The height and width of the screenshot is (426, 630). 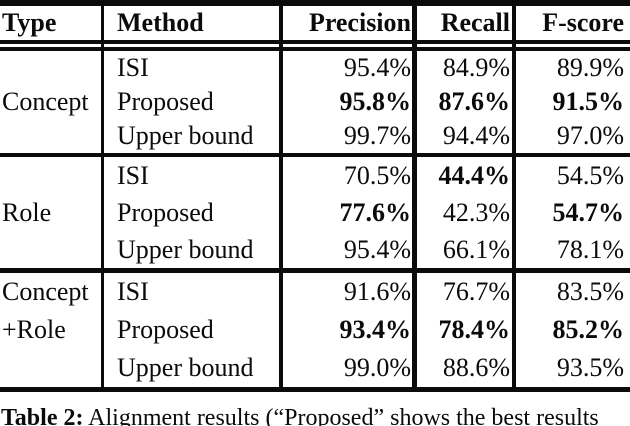 I want to click on cell-recall: 76.7%, so click(x=476, y=291).